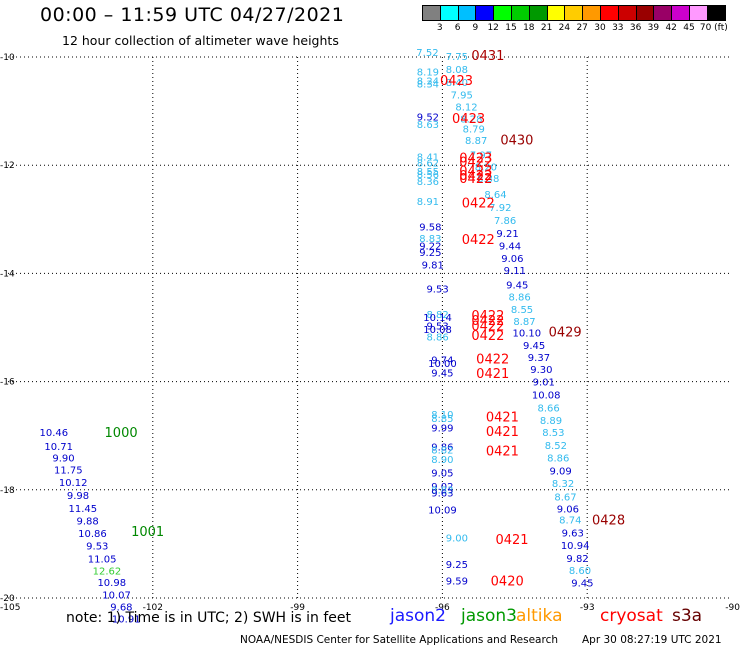 The width and height of the screenshot is (740, 650). Describe the element at coordinates (428, 157) in the screenshot. I see `wave-height-label: 8.41` at that location.